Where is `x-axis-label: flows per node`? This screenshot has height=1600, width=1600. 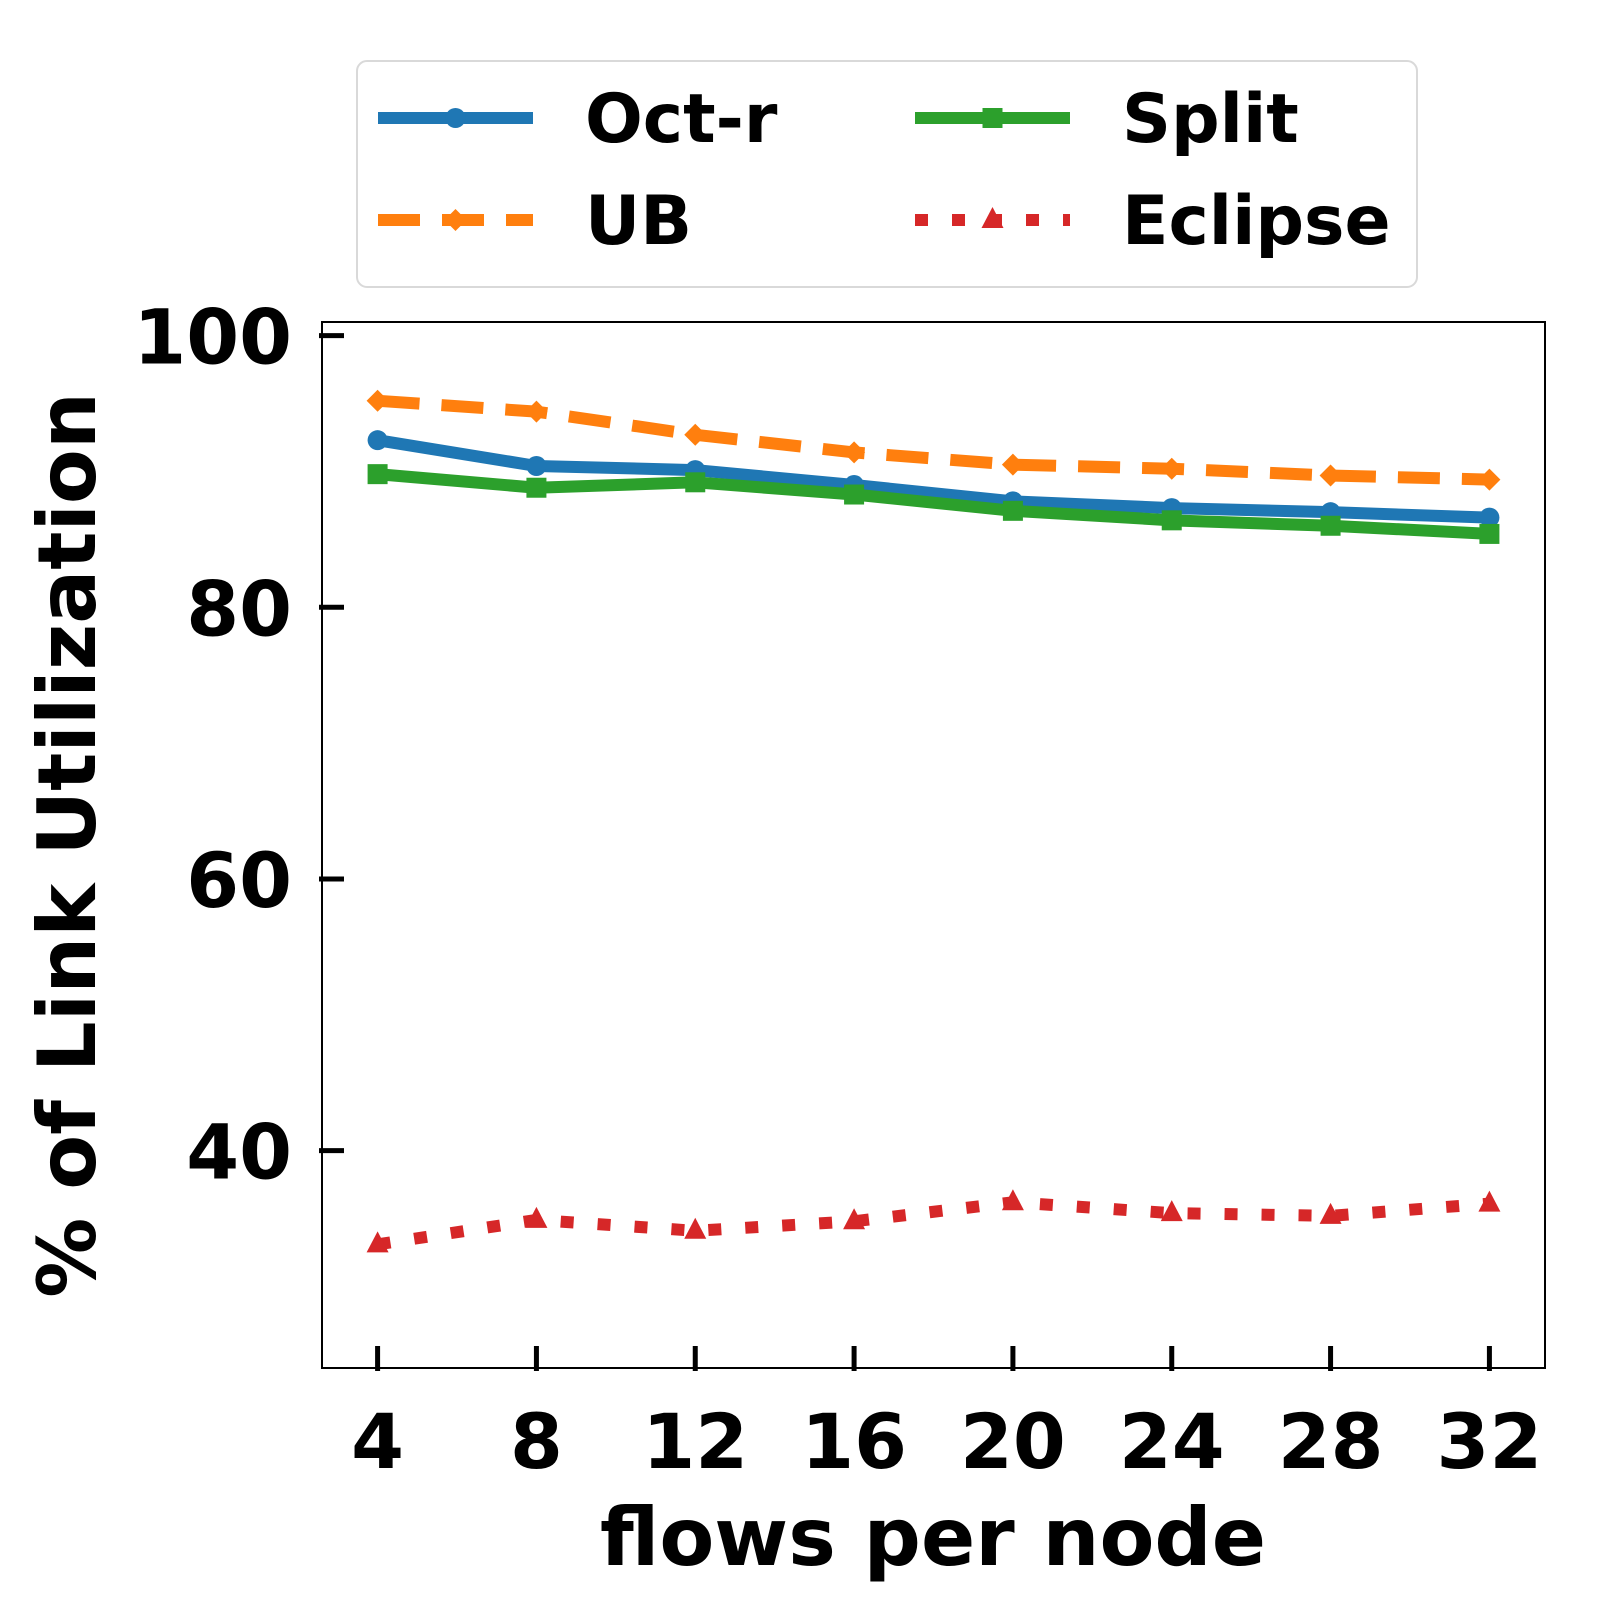 x-axis-label: flows per node is located at coordinates (933, 1537).